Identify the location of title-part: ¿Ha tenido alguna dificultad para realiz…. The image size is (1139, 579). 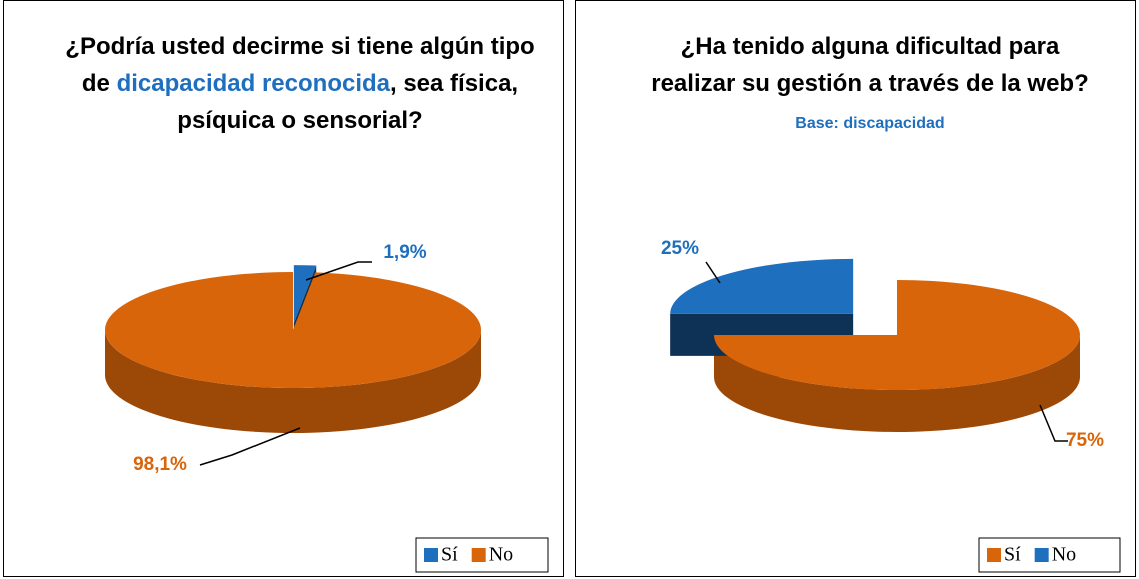
(870, 65).